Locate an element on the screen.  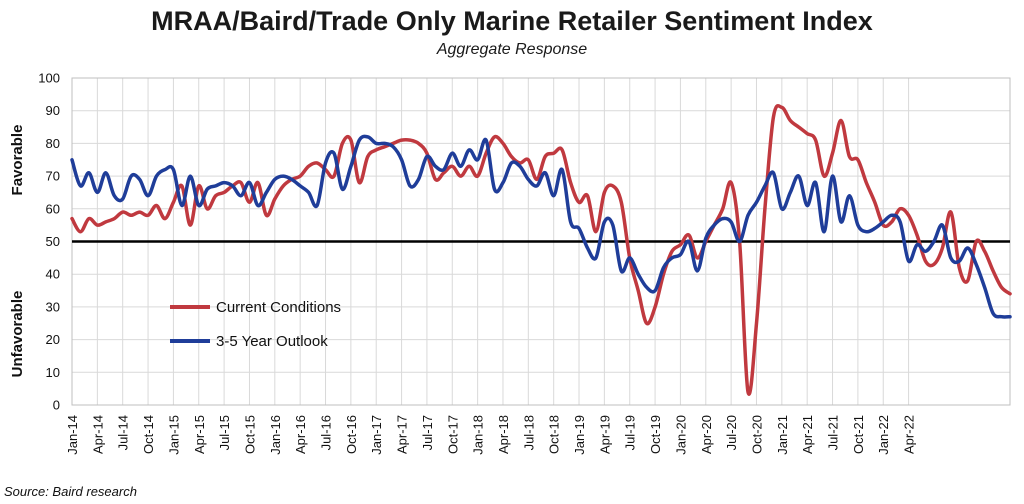
x-tick-label: Jul-18 is located at coordinates (528, 432).